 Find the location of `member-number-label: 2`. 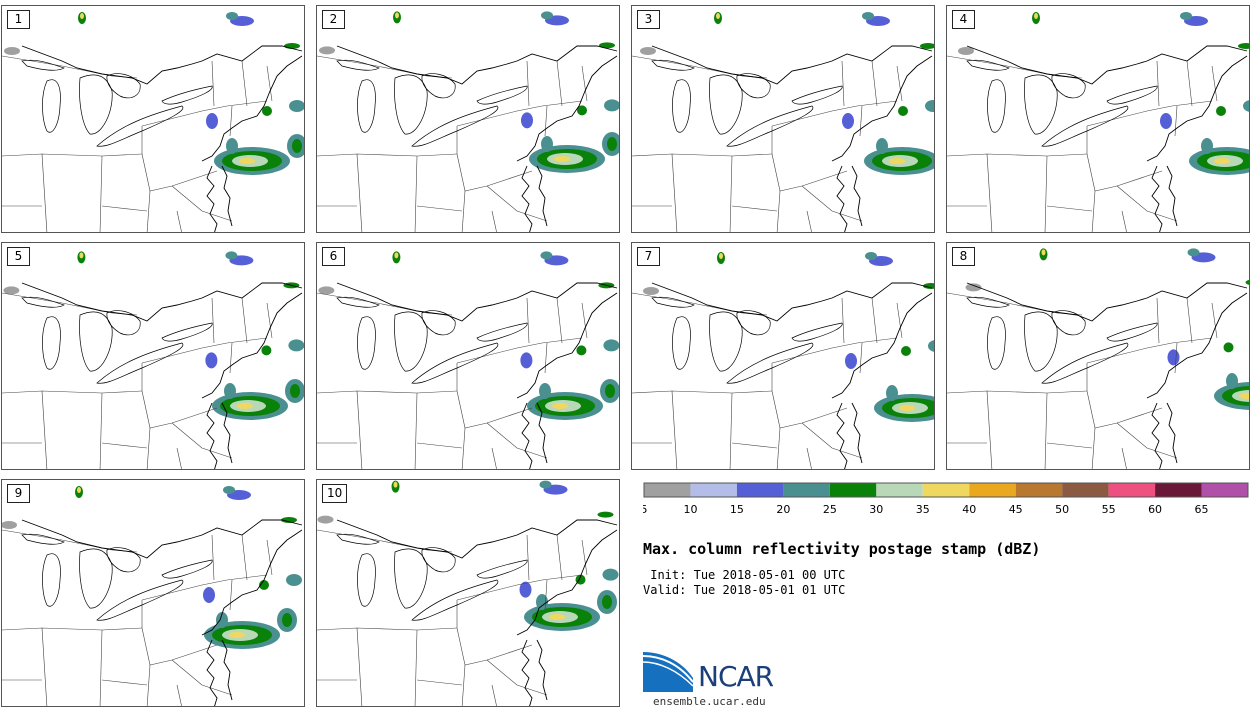

member-number-label: 2 is located at coordinates (333, 19).